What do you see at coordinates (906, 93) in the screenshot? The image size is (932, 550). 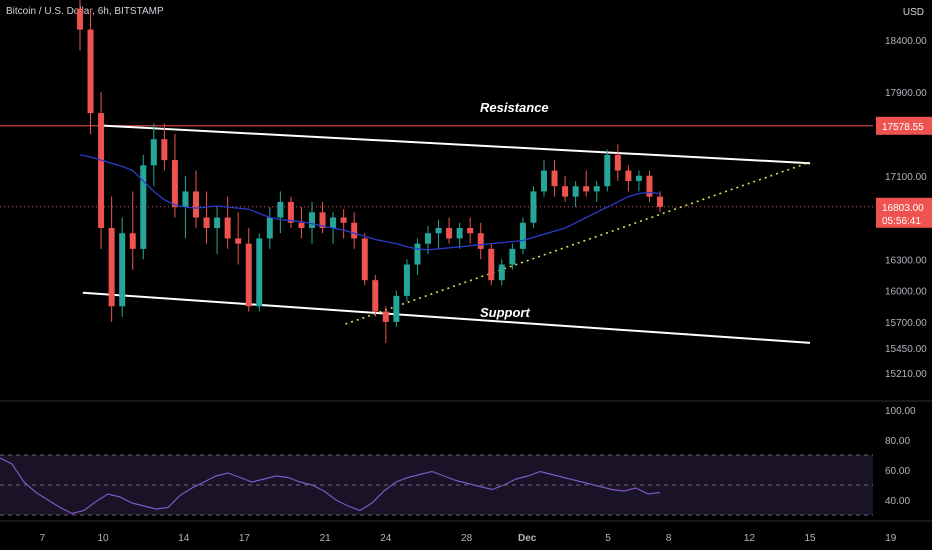 I see `price-tick-label: 17900.00` at bounding box center [906, 93].